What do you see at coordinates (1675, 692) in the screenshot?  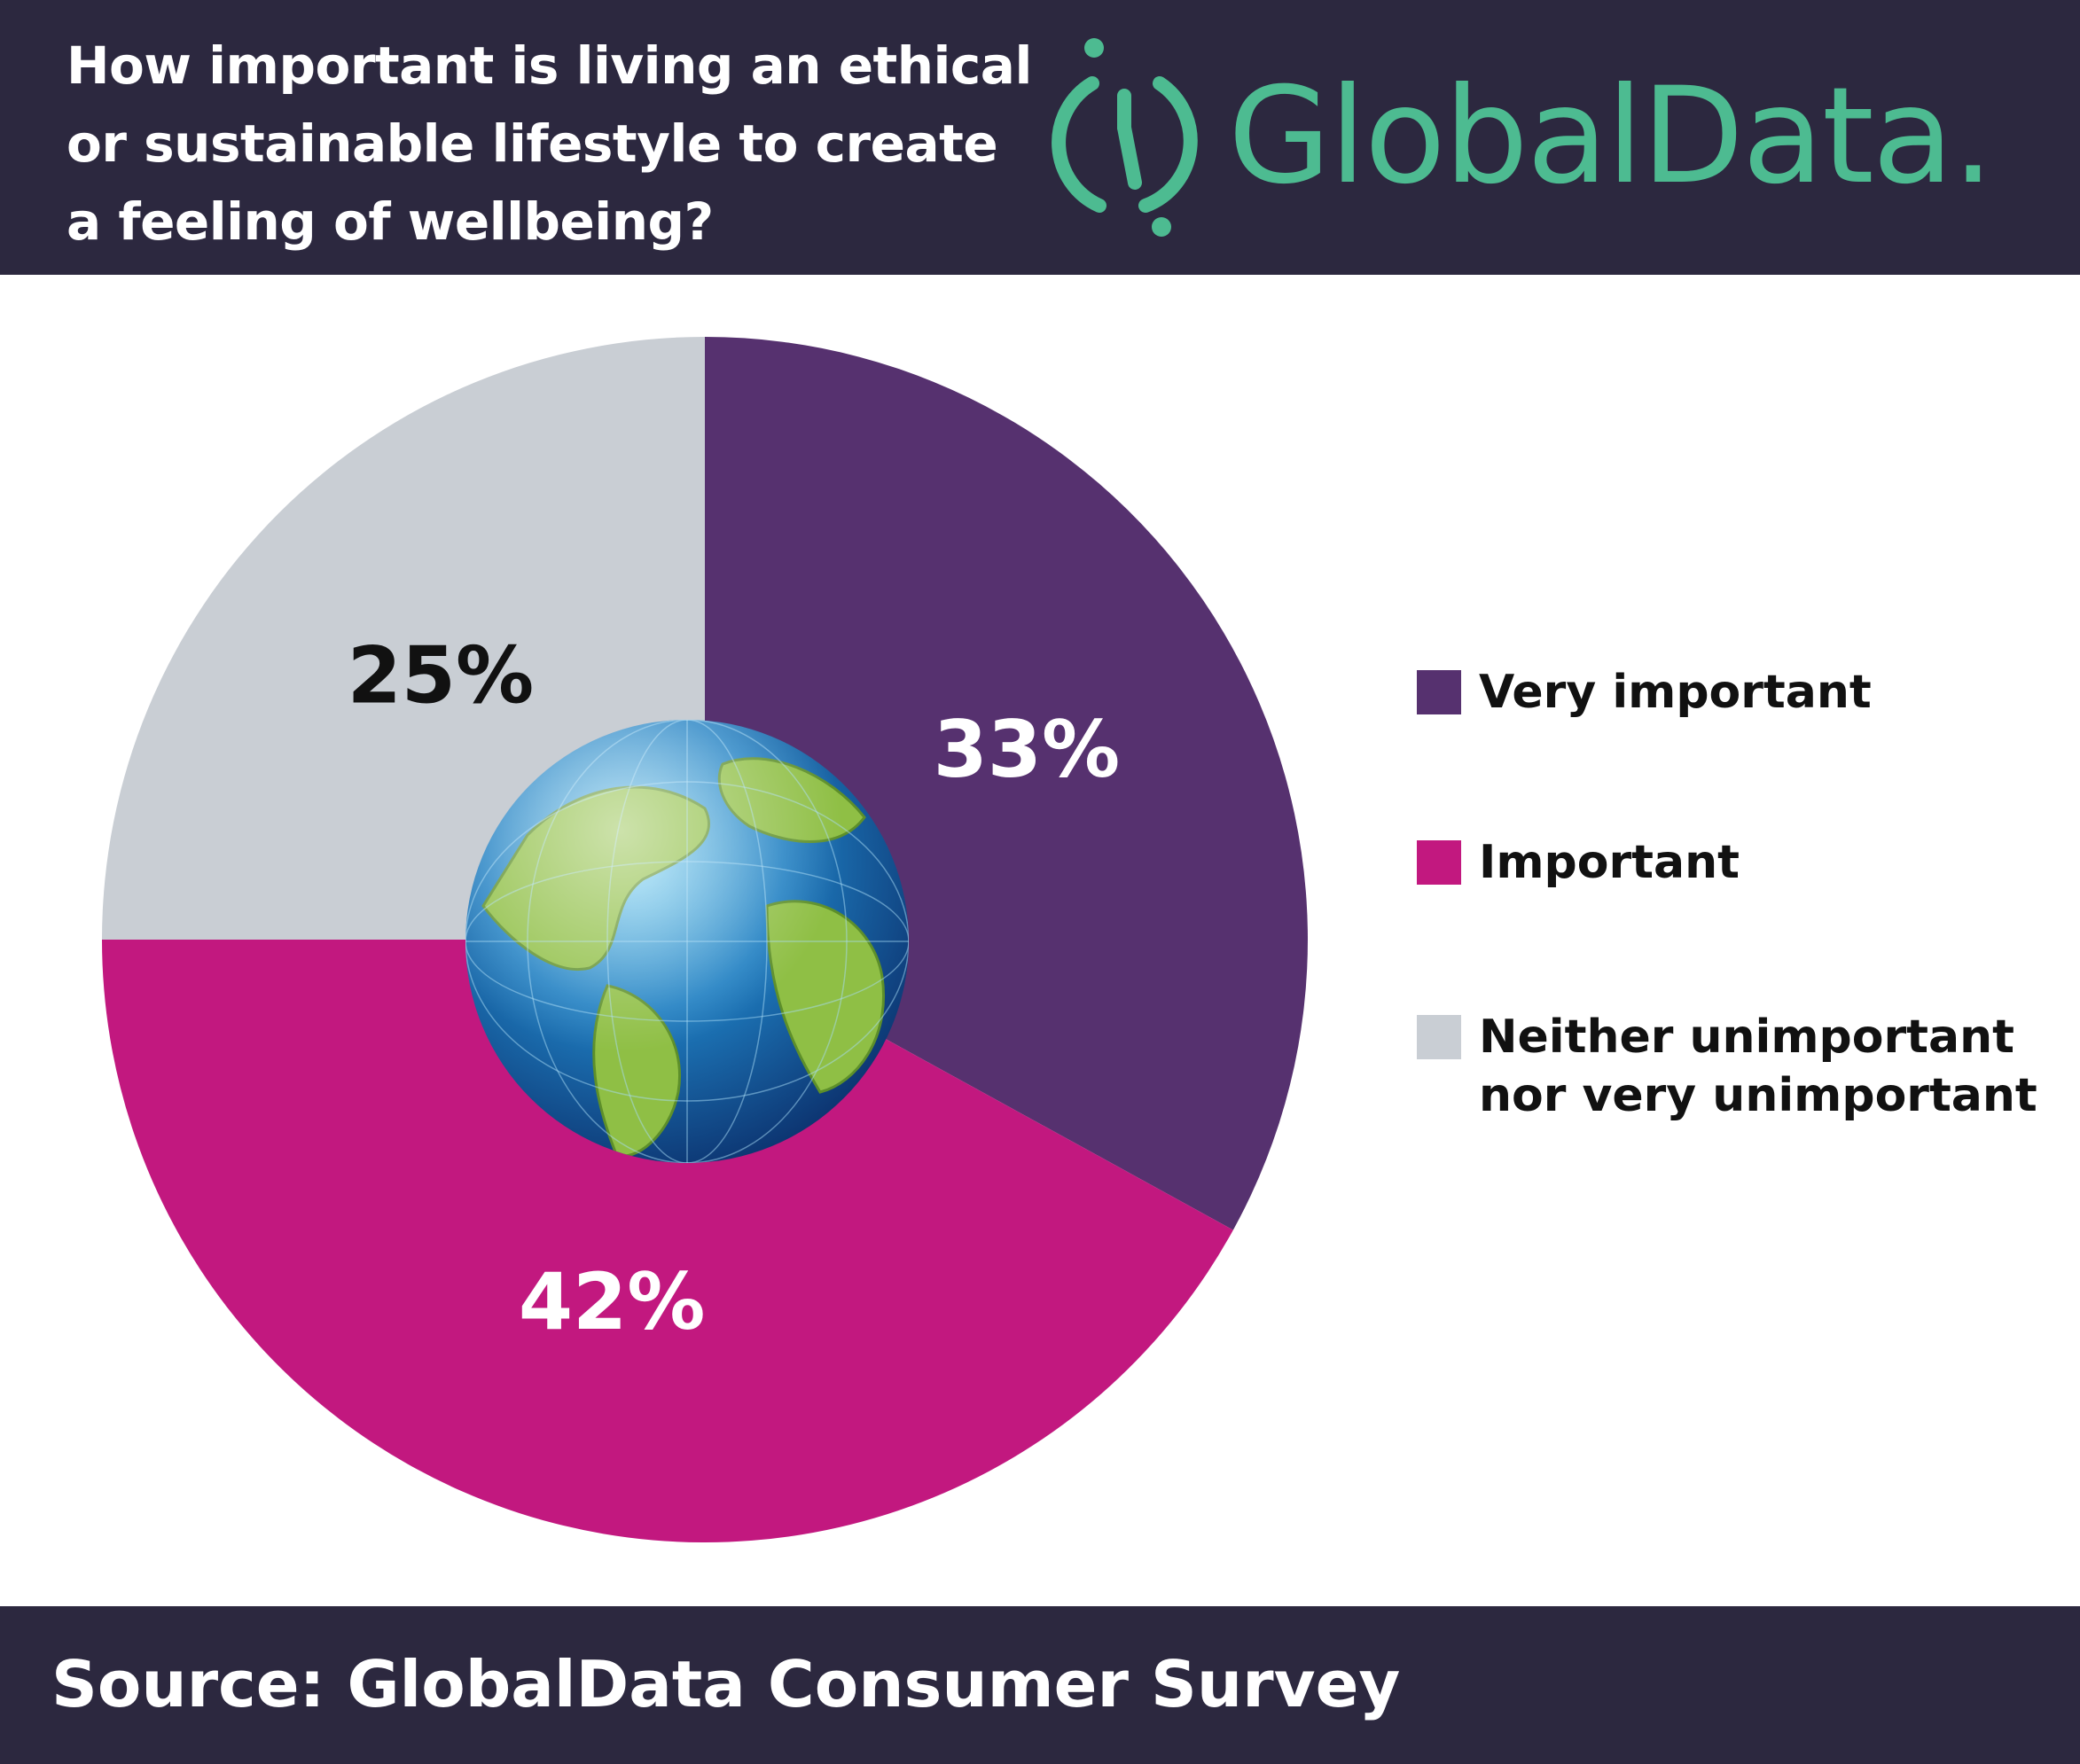 I see `legend-label: Very important` at bounding box center [1675, 692].